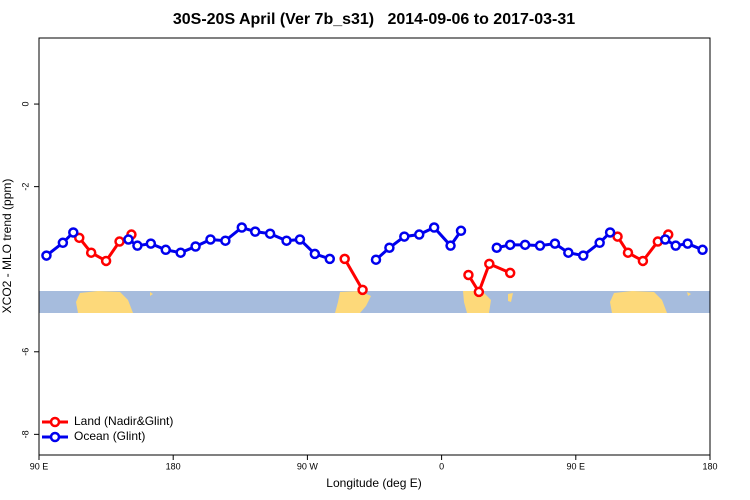 This screenshot has width=750, height=500. Describe the element at coordinates (308, 466) in the screenshot. I see `x-tick-label: 90 W` at that location.